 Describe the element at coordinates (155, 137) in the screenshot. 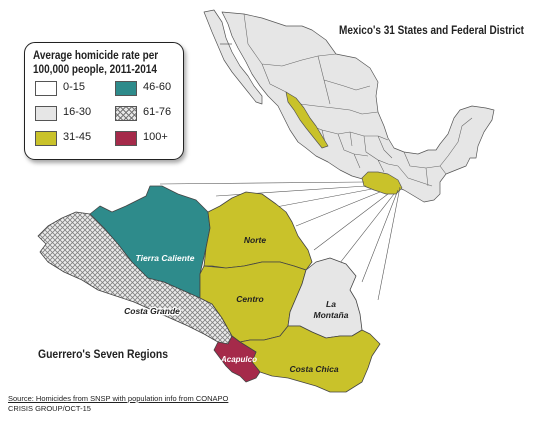

I see `legend-label-100-plus: 100+` at that location.